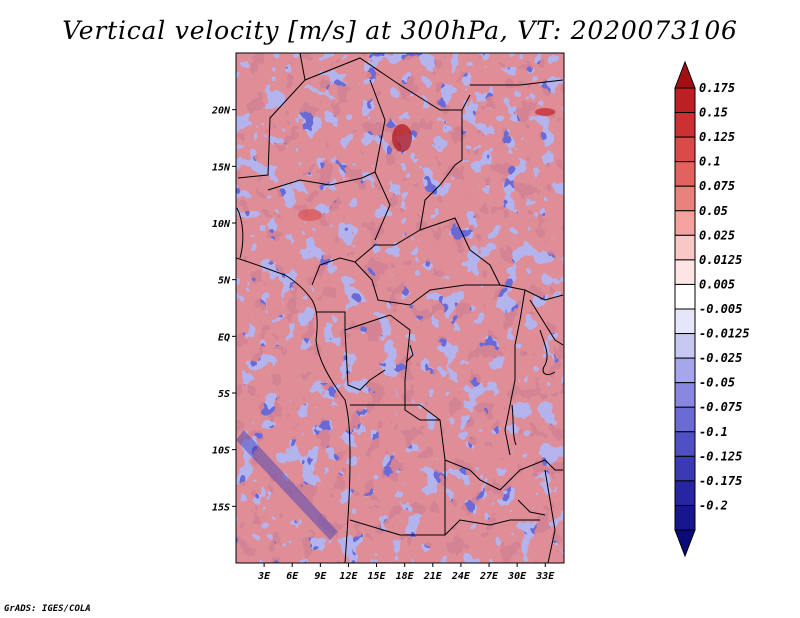 This screenshot has height=618, width=800. Describe the element at coordinates (377, 576) in the screenshot. I see `lon-tick-label: 15E` at that location.